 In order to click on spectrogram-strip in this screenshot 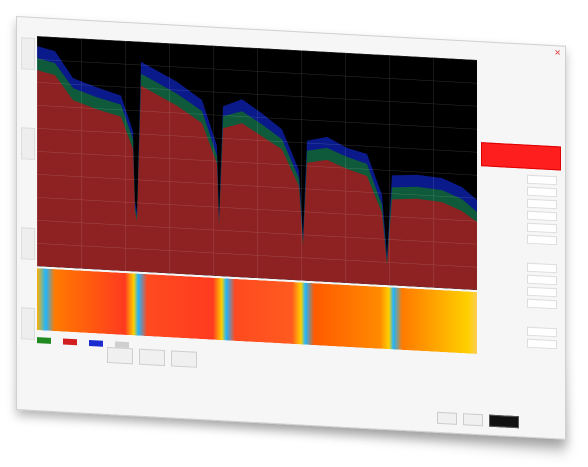, I will do `click(257, 311)`.